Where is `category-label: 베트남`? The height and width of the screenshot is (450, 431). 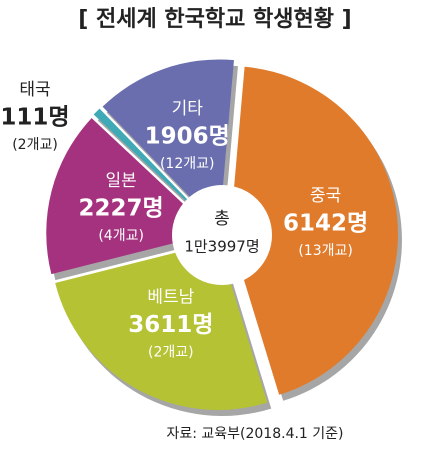 category-label: 베트남 is located at coordinates (170, 298).